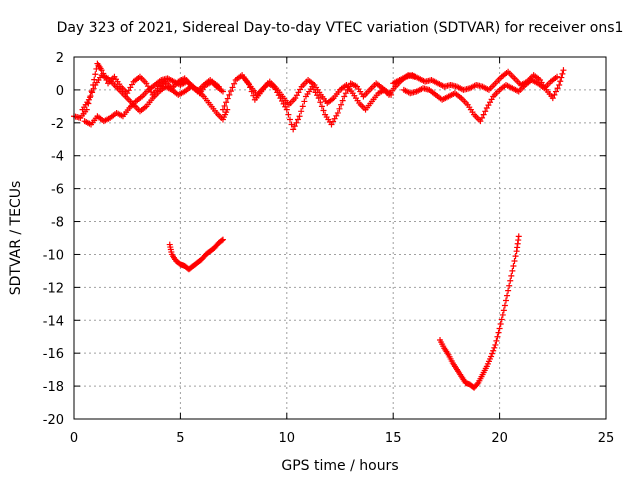 Image resolution: width=640 pixels, height=480 pixels. I want to click on y-axis-title: SDTVAR / TECUs, so click(16, 238).